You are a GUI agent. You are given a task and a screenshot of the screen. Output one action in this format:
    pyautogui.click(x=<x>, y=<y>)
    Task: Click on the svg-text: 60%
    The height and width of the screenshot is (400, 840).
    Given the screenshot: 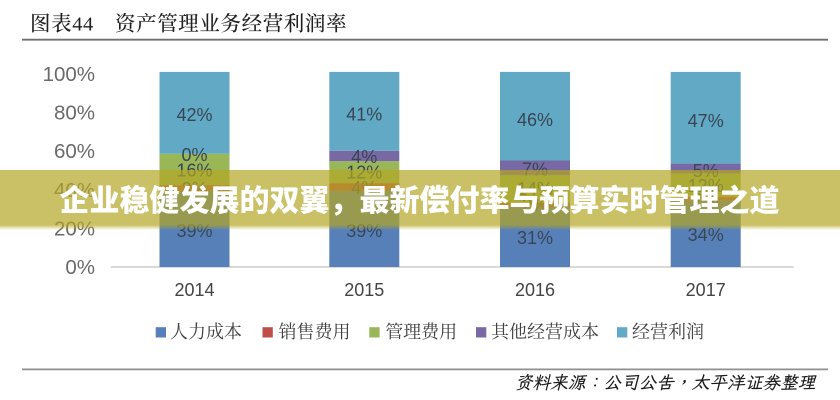 What is the action you would take?
    pyautogui.click(x=74, y=151)
    